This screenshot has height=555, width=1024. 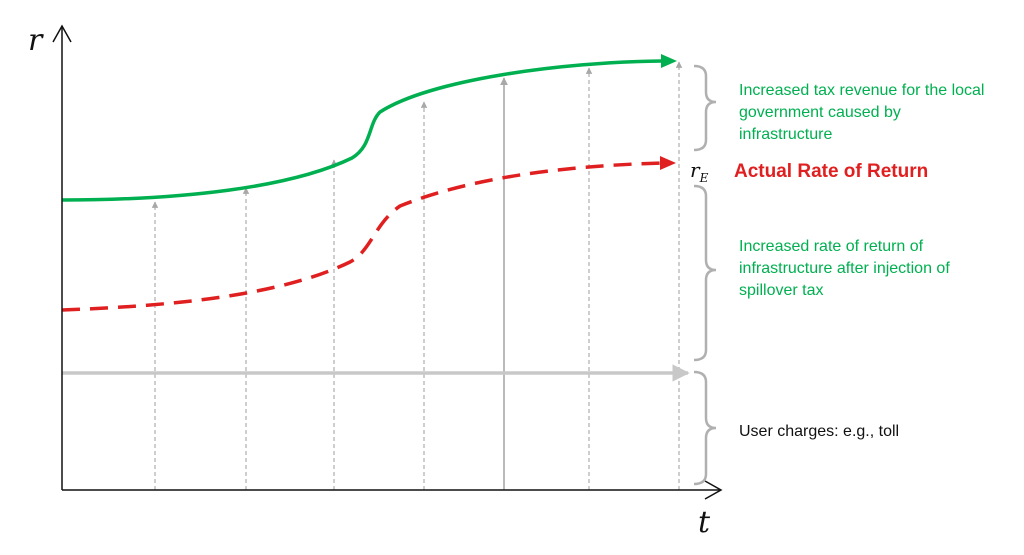 I want to click on tax-revenue-arrowhead, so click(x=669, y=61).